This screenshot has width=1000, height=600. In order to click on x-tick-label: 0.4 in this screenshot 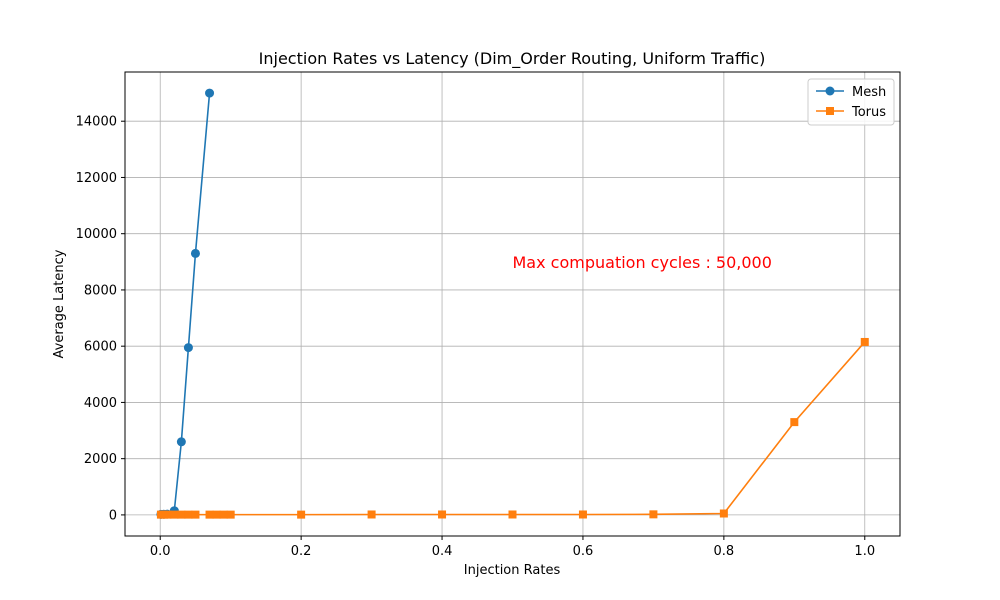, I will do `click(442, 551)`.